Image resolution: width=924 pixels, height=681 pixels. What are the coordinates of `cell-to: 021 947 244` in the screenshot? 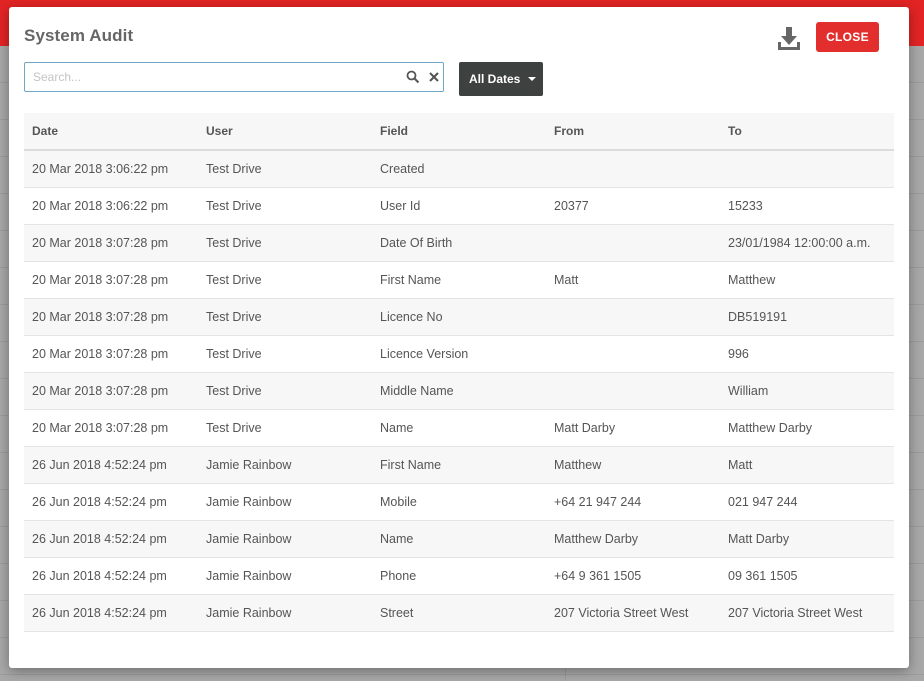 It's located at (763, 502).